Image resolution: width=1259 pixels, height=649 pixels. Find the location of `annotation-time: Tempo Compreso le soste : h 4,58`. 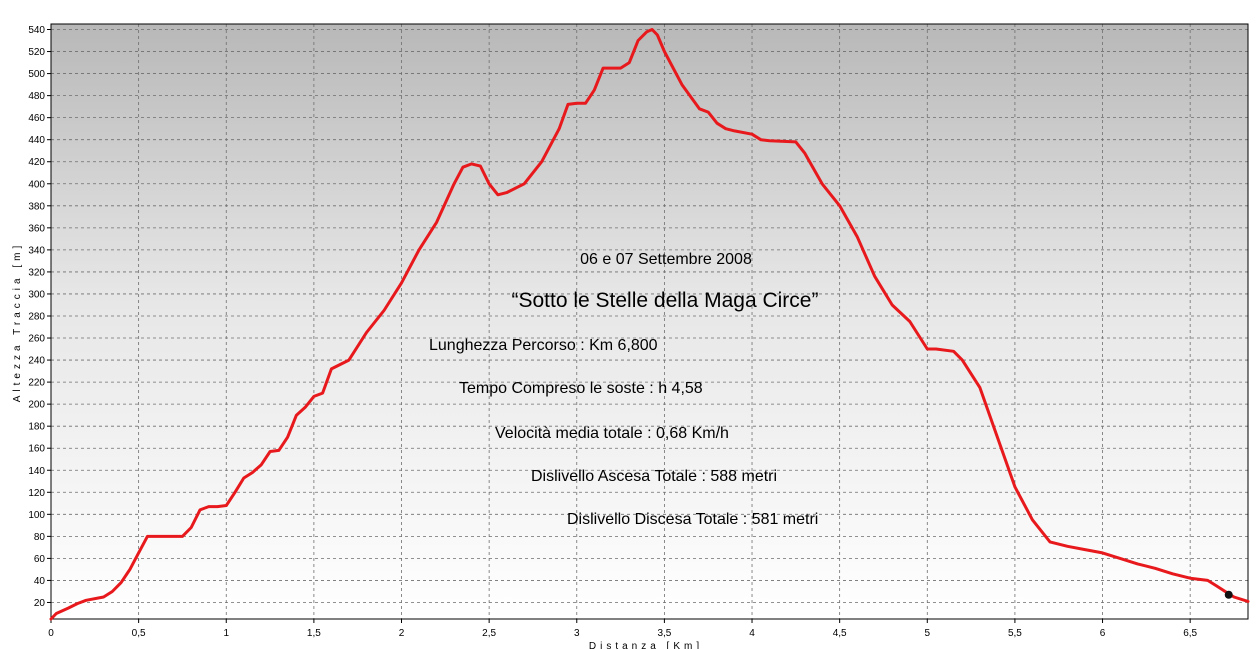

annotation-time: Tempo Compreso le soste : h 4,58 is located at coordinates (581, 388).